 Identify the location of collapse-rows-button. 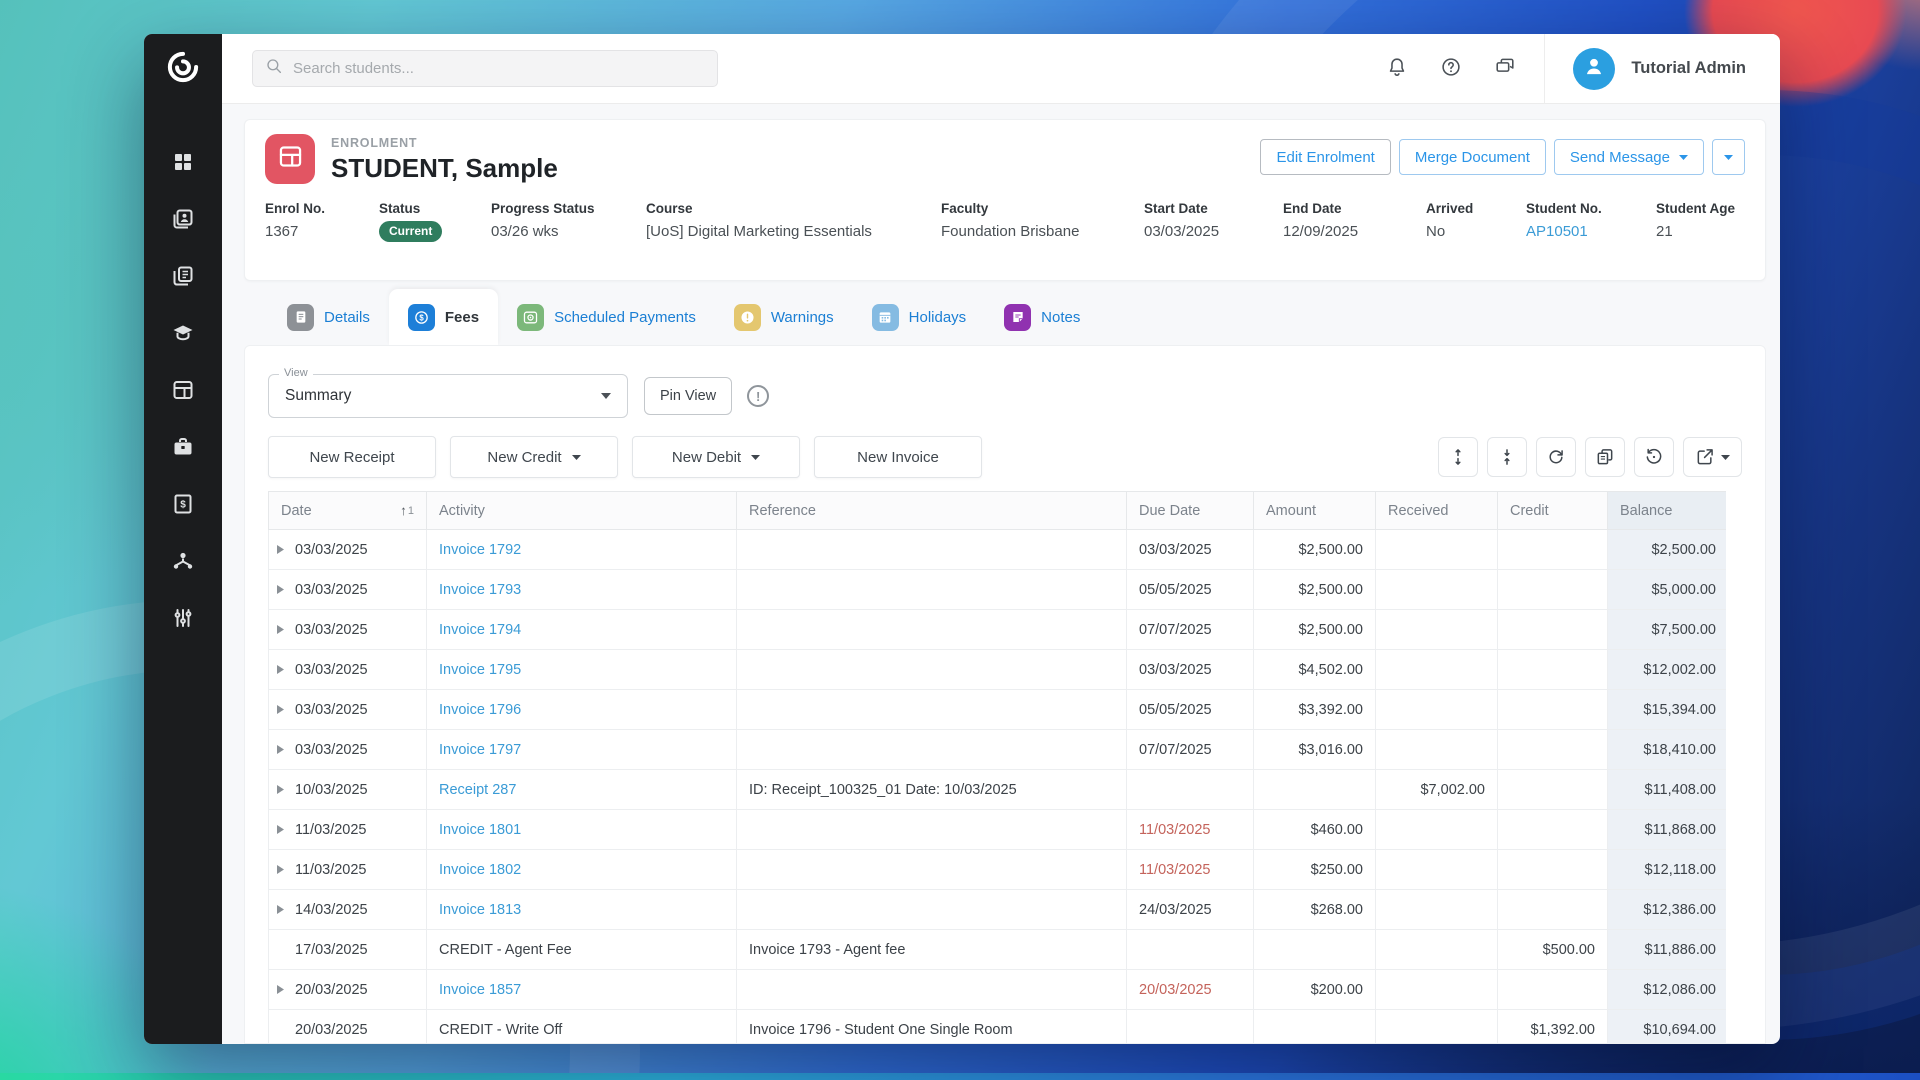
(1507, 457).